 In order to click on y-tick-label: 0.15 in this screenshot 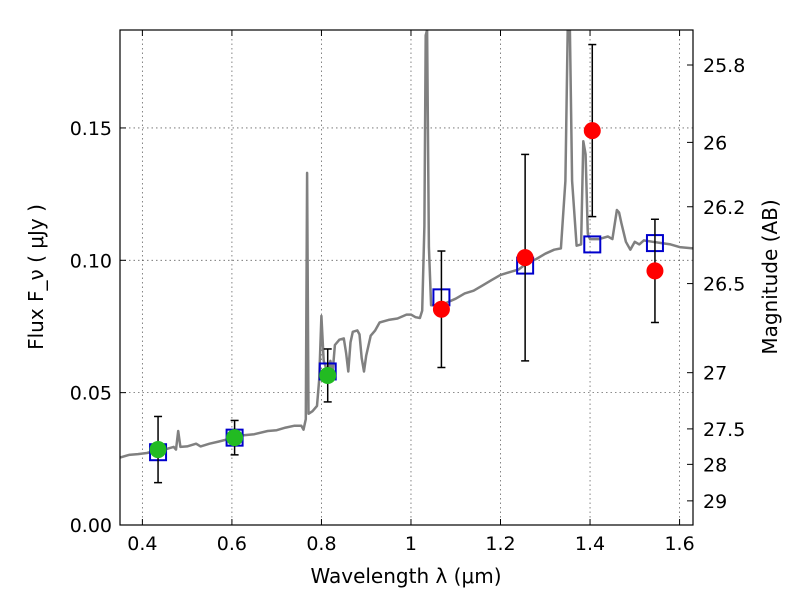, I will do `click(91, 129)`.